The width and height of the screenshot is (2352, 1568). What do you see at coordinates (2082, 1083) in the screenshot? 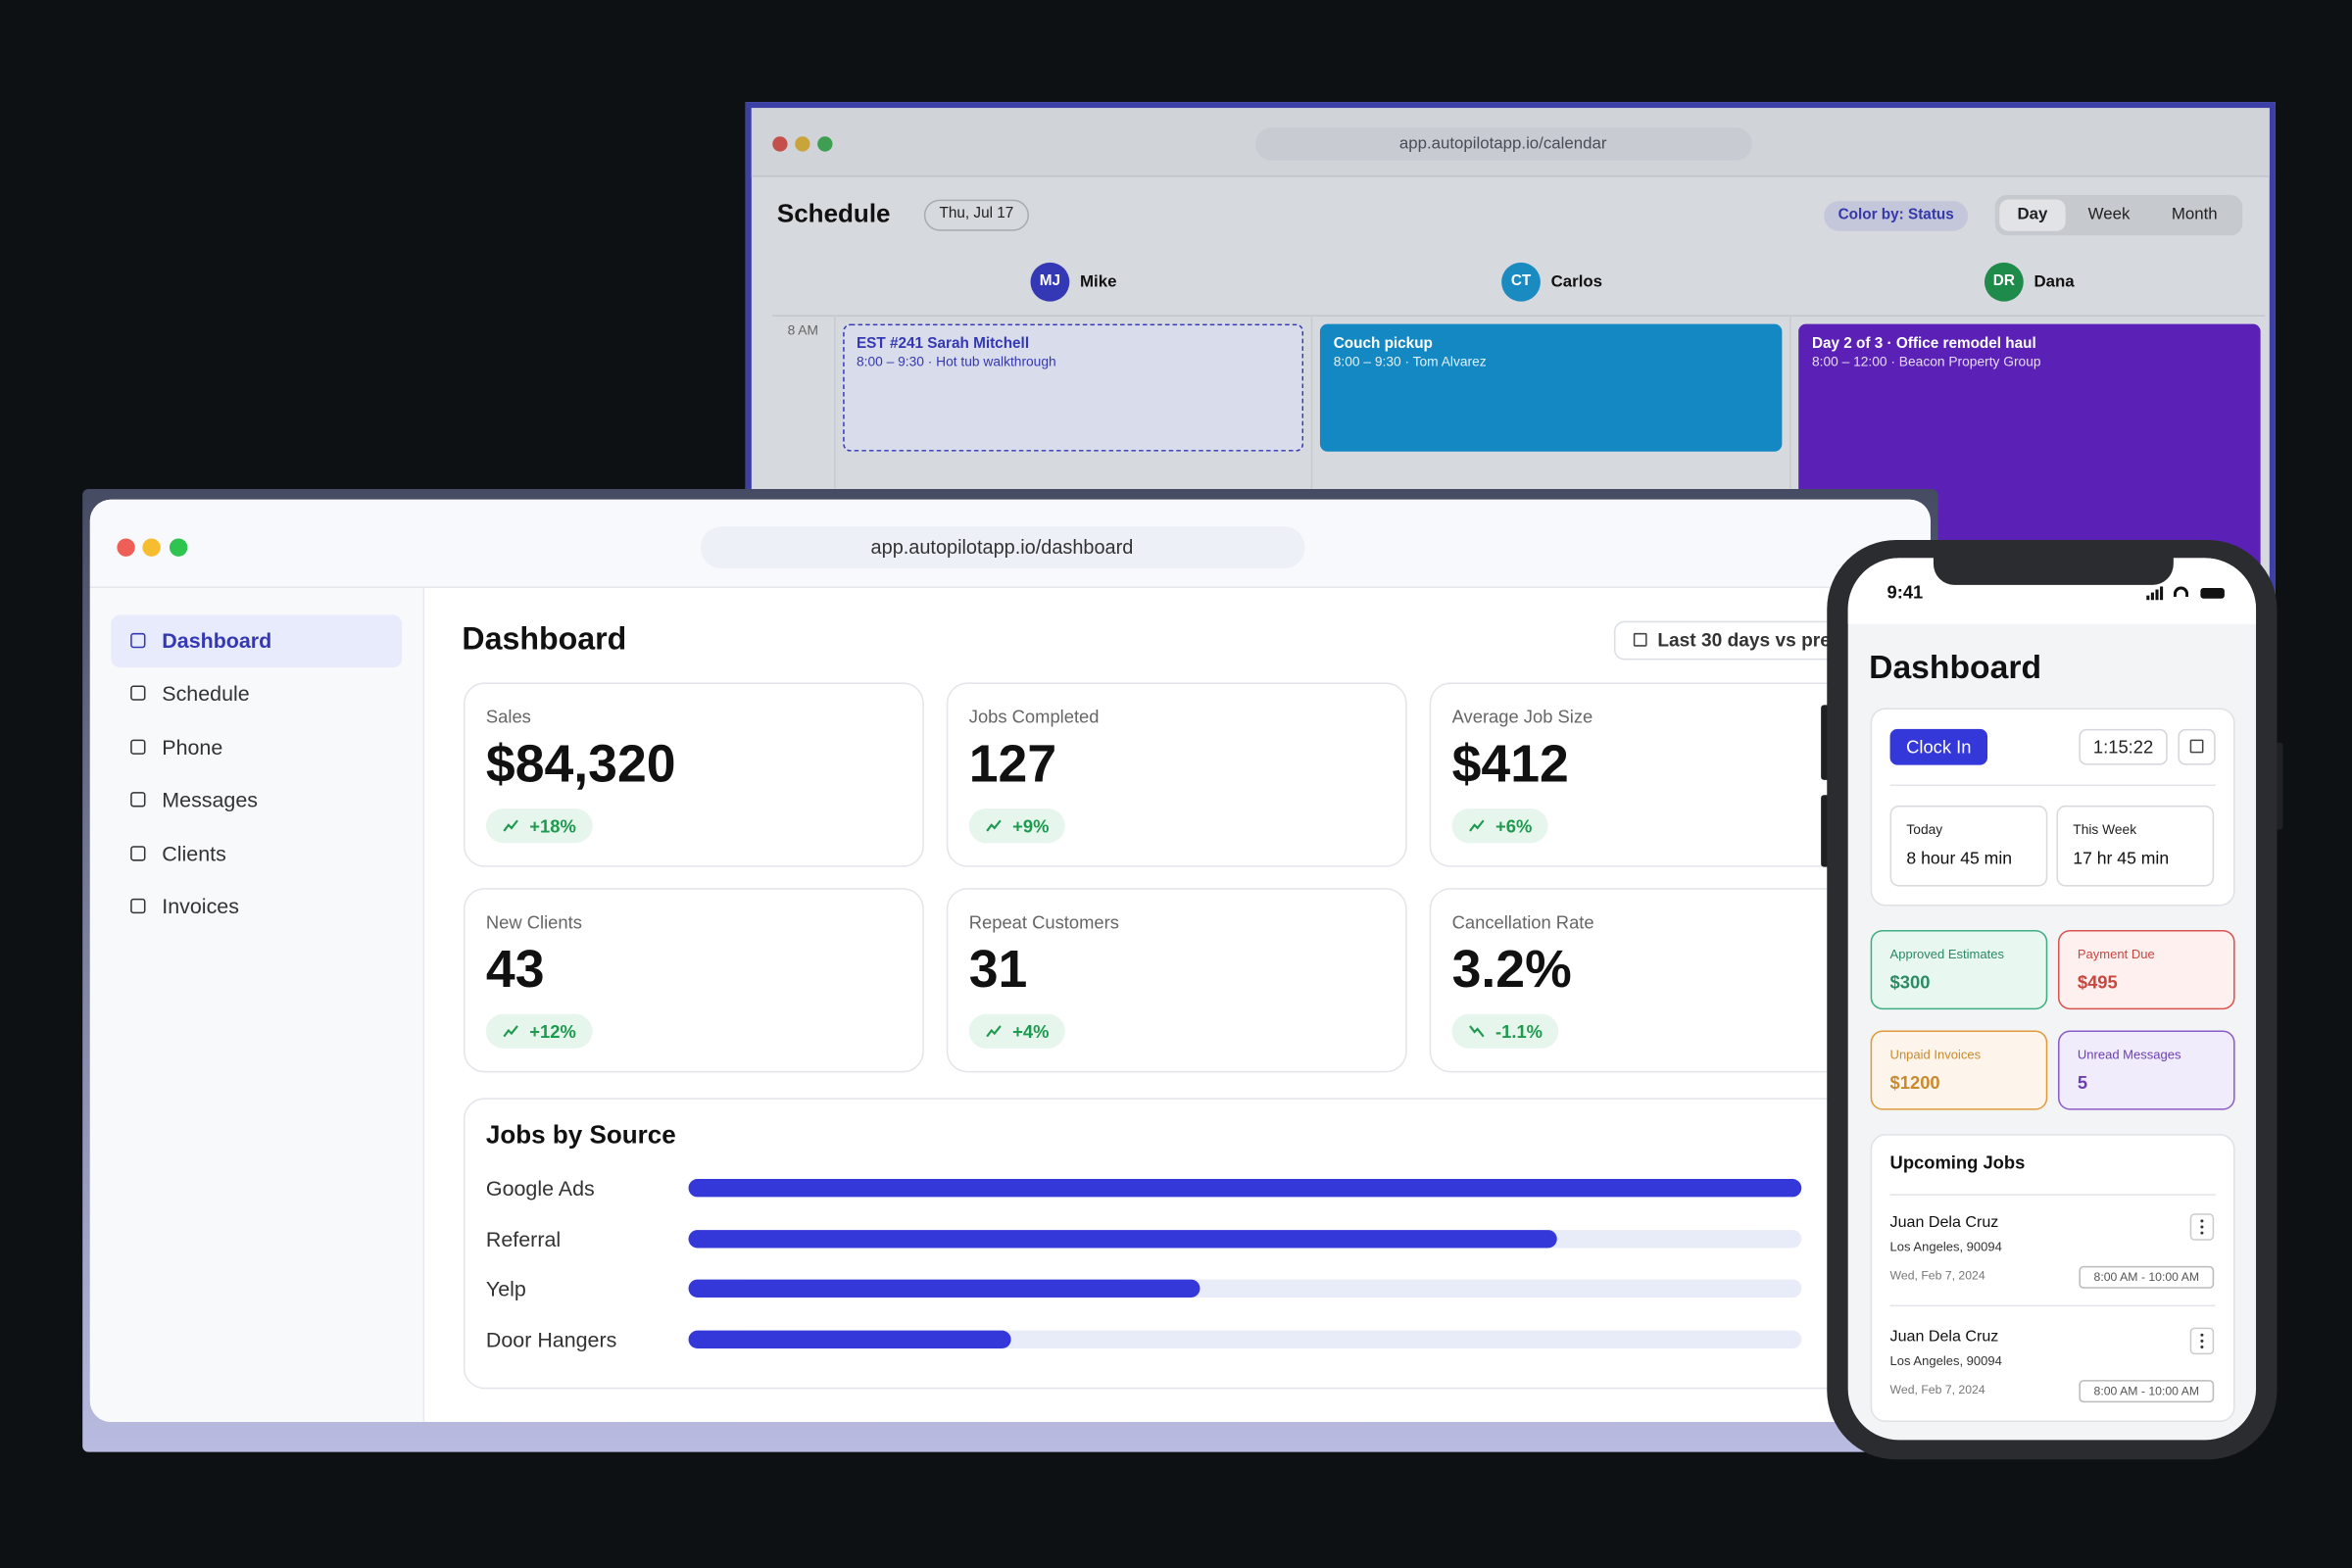
I see `tile-value: 5` at bounding box center [2082, 1083].